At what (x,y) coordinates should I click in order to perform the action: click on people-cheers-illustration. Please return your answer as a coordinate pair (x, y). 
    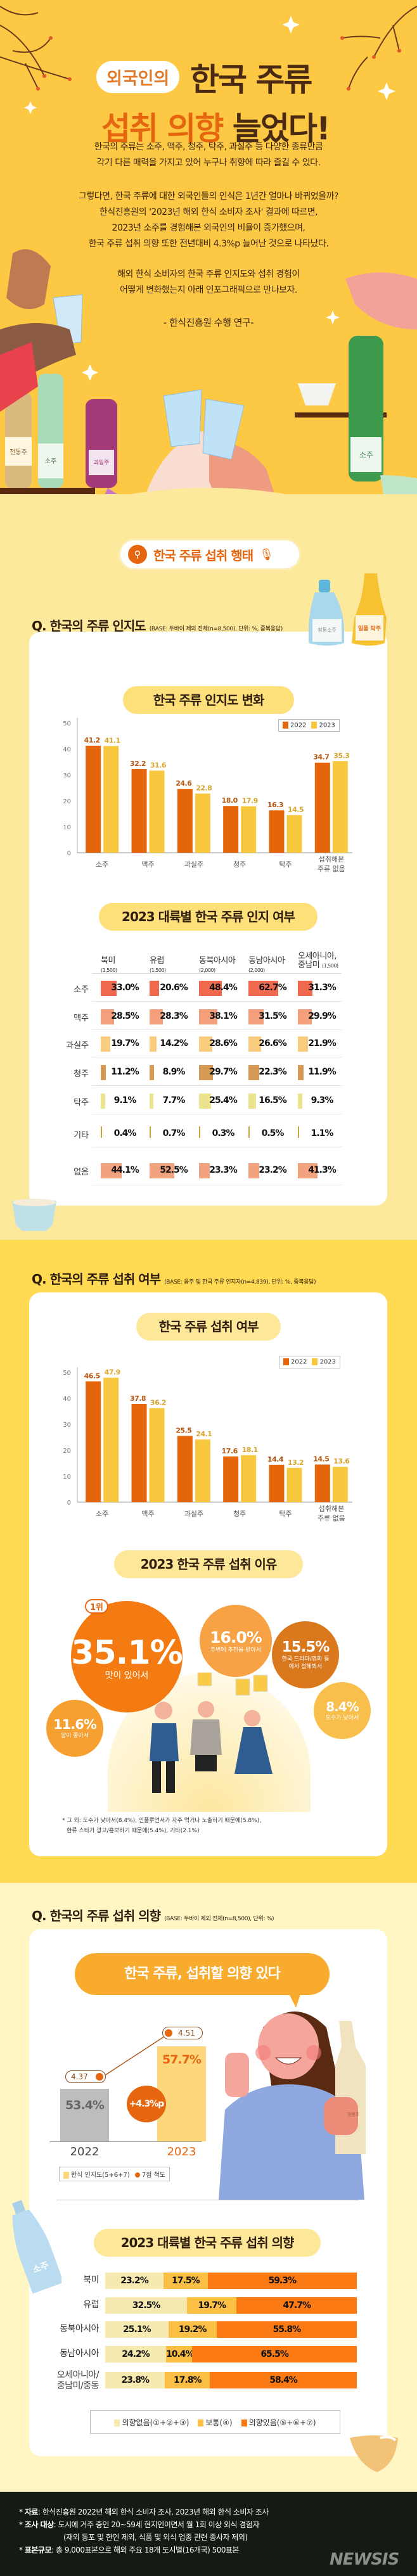
    Looking at the image, I should click on (211, 1733).